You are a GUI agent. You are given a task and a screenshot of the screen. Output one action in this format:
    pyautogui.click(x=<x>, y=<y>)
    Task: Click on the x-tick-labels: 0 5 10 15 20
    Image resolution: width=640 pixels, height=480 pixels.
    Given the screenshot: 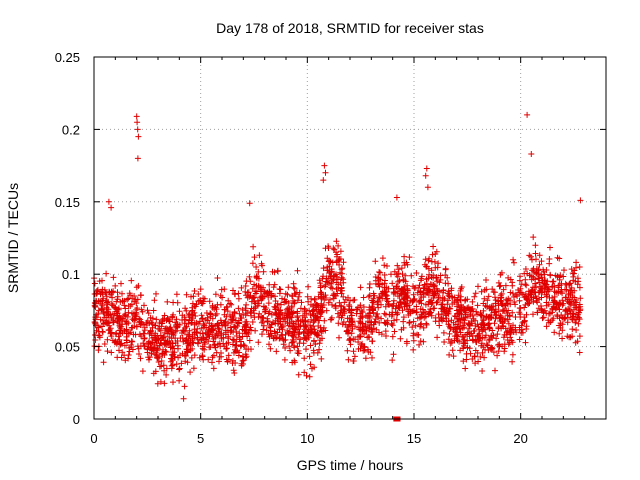 What is the action you would take?
    pyautogui.click(x=309, y=438)
    